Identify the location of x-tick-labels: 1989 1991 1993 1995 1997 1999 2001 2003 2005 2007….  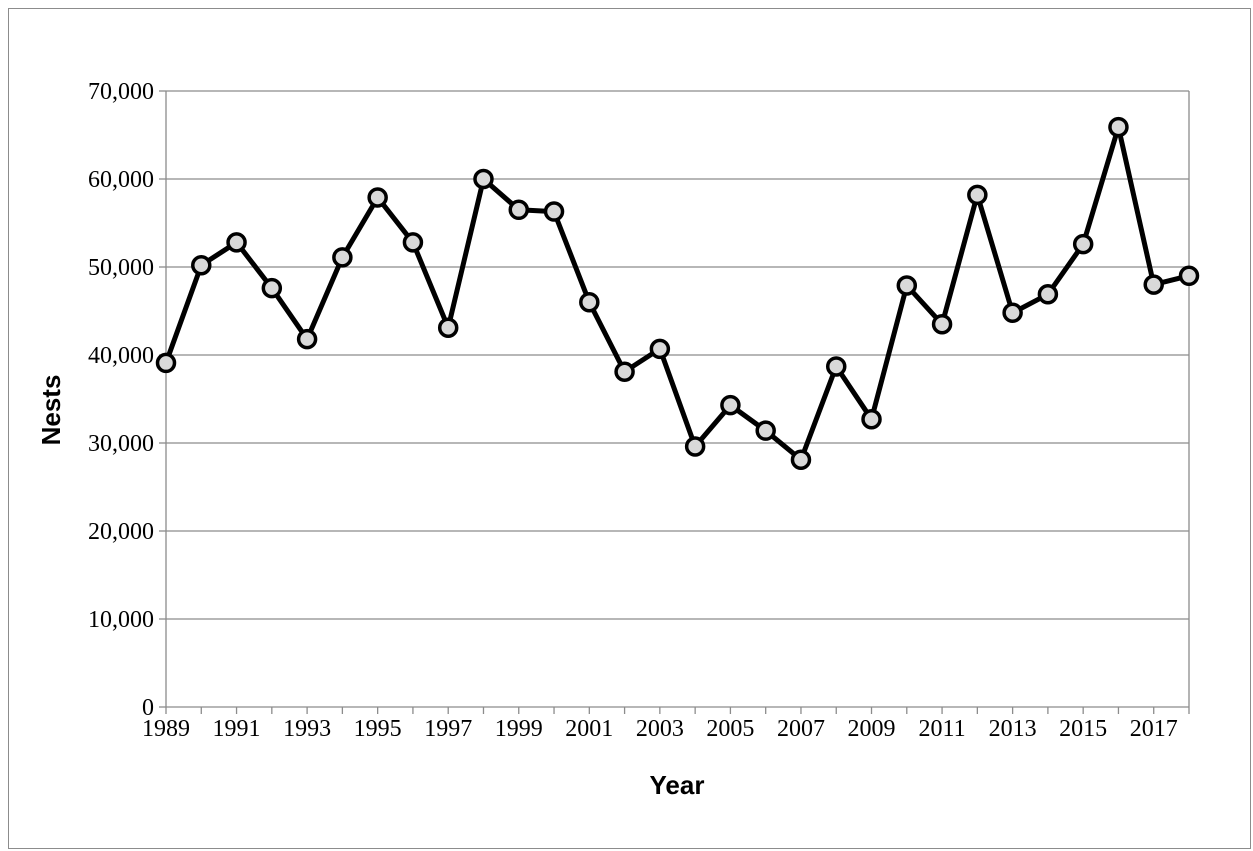
(660, 729).